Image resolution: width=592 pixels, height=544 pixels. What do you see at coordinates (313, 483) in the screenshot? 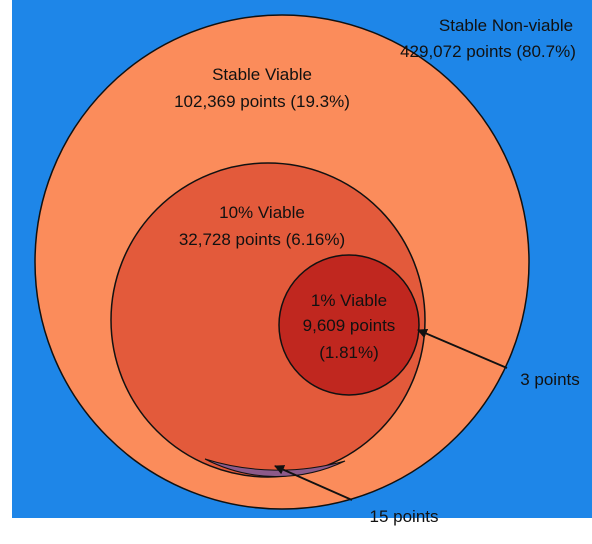
I see `callout-arrow-15-points` at bounding box center [313, 483].